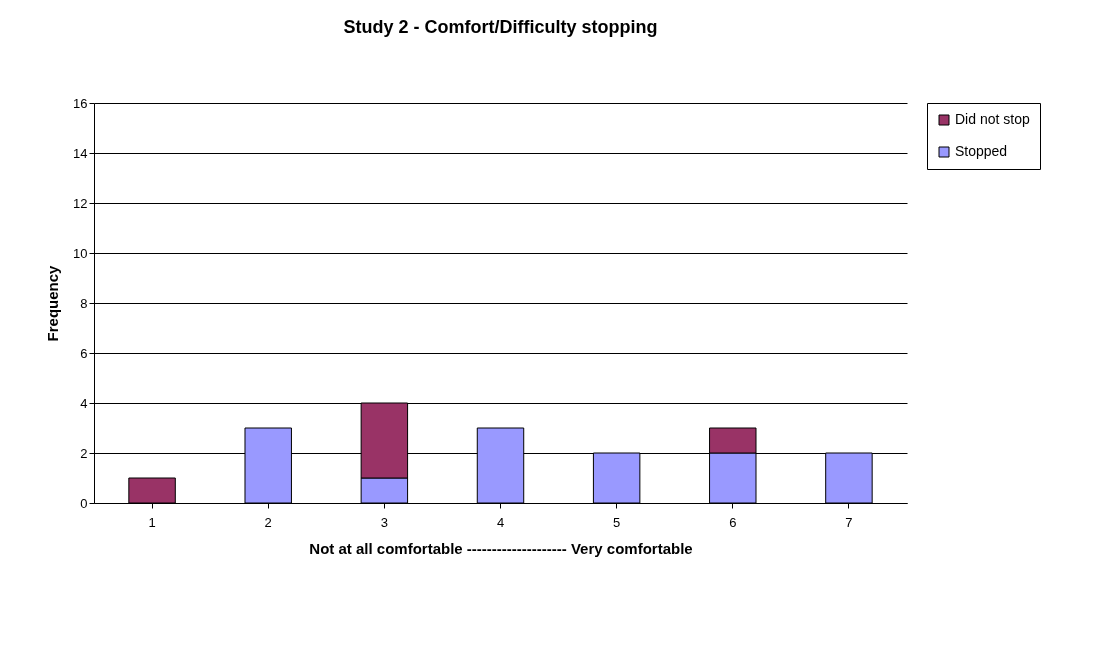 The height and width of the screenshot is (650, 1118). I want to click on x-tick-label: 1, so click(152, 522).